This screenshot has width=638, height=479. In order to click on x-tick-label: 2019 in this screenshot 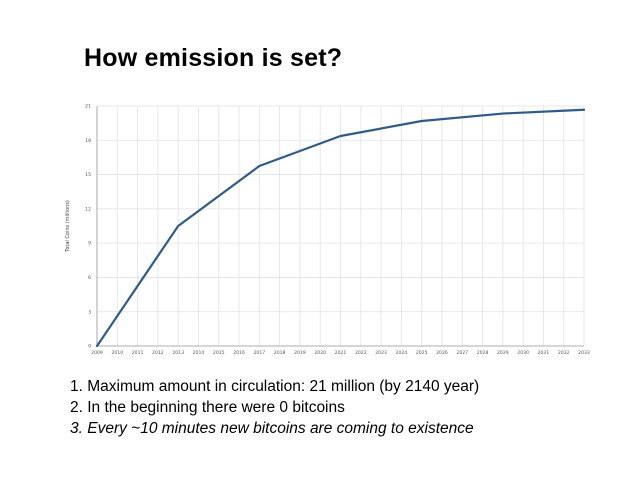, I will do `click(300, 353)`.